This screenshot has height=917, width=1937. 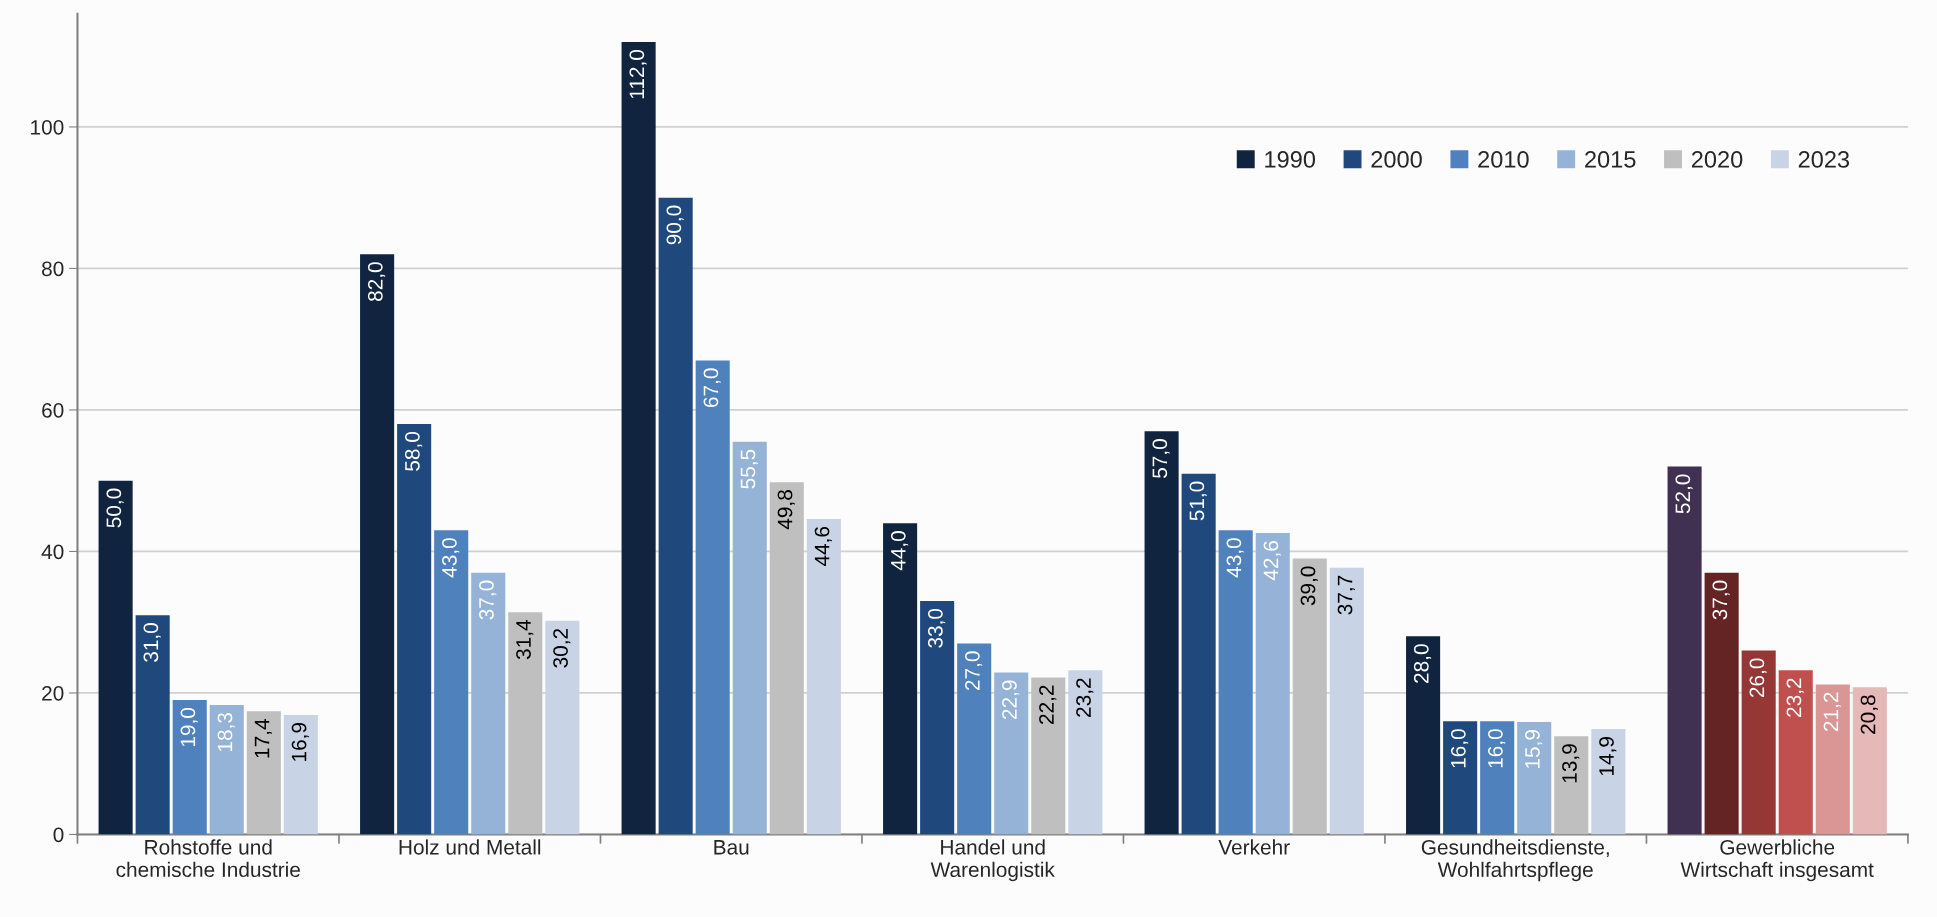 I want to click on data-label: 31,4, so click(x=525, y=639).